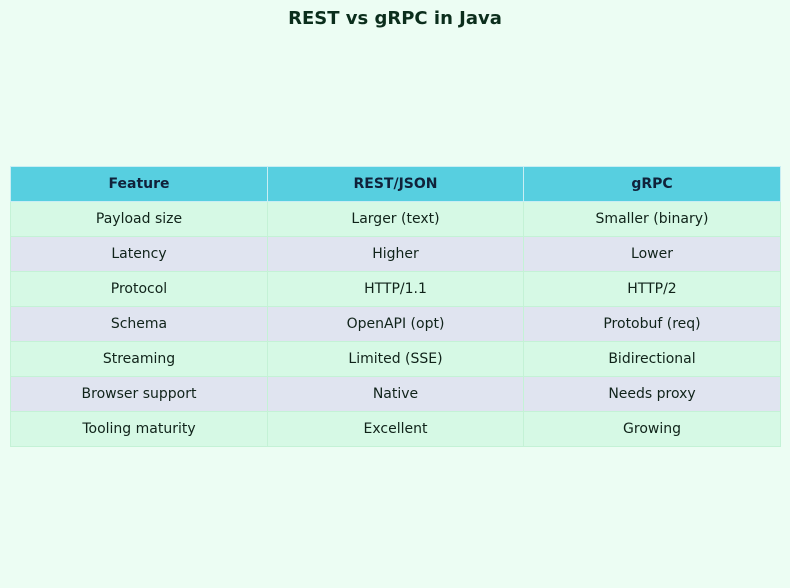 The image size is (790, 588). Describe the element at coordinates (139, 359) in the screenshot. I see `table-cell: Streaming` at that location.